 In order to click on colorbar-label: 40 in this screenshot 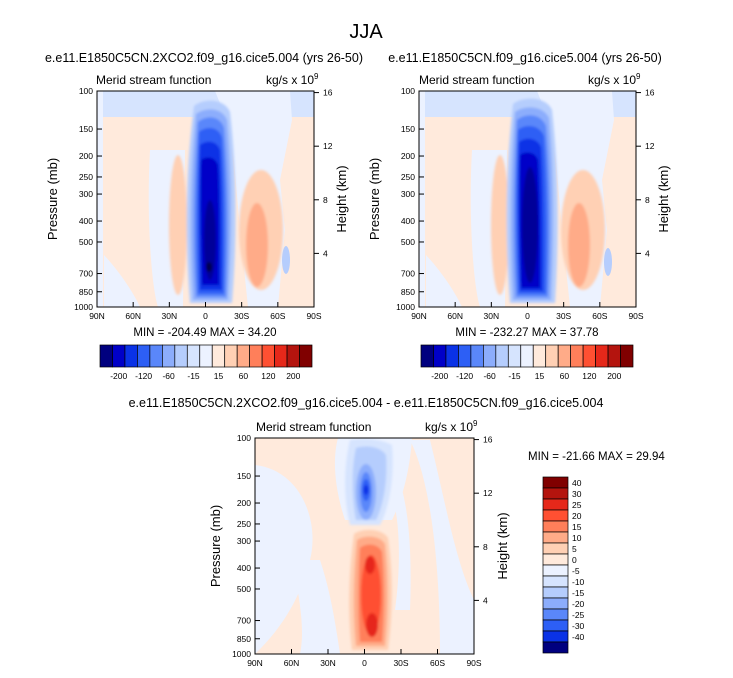, I will do `click(577, 483)`.